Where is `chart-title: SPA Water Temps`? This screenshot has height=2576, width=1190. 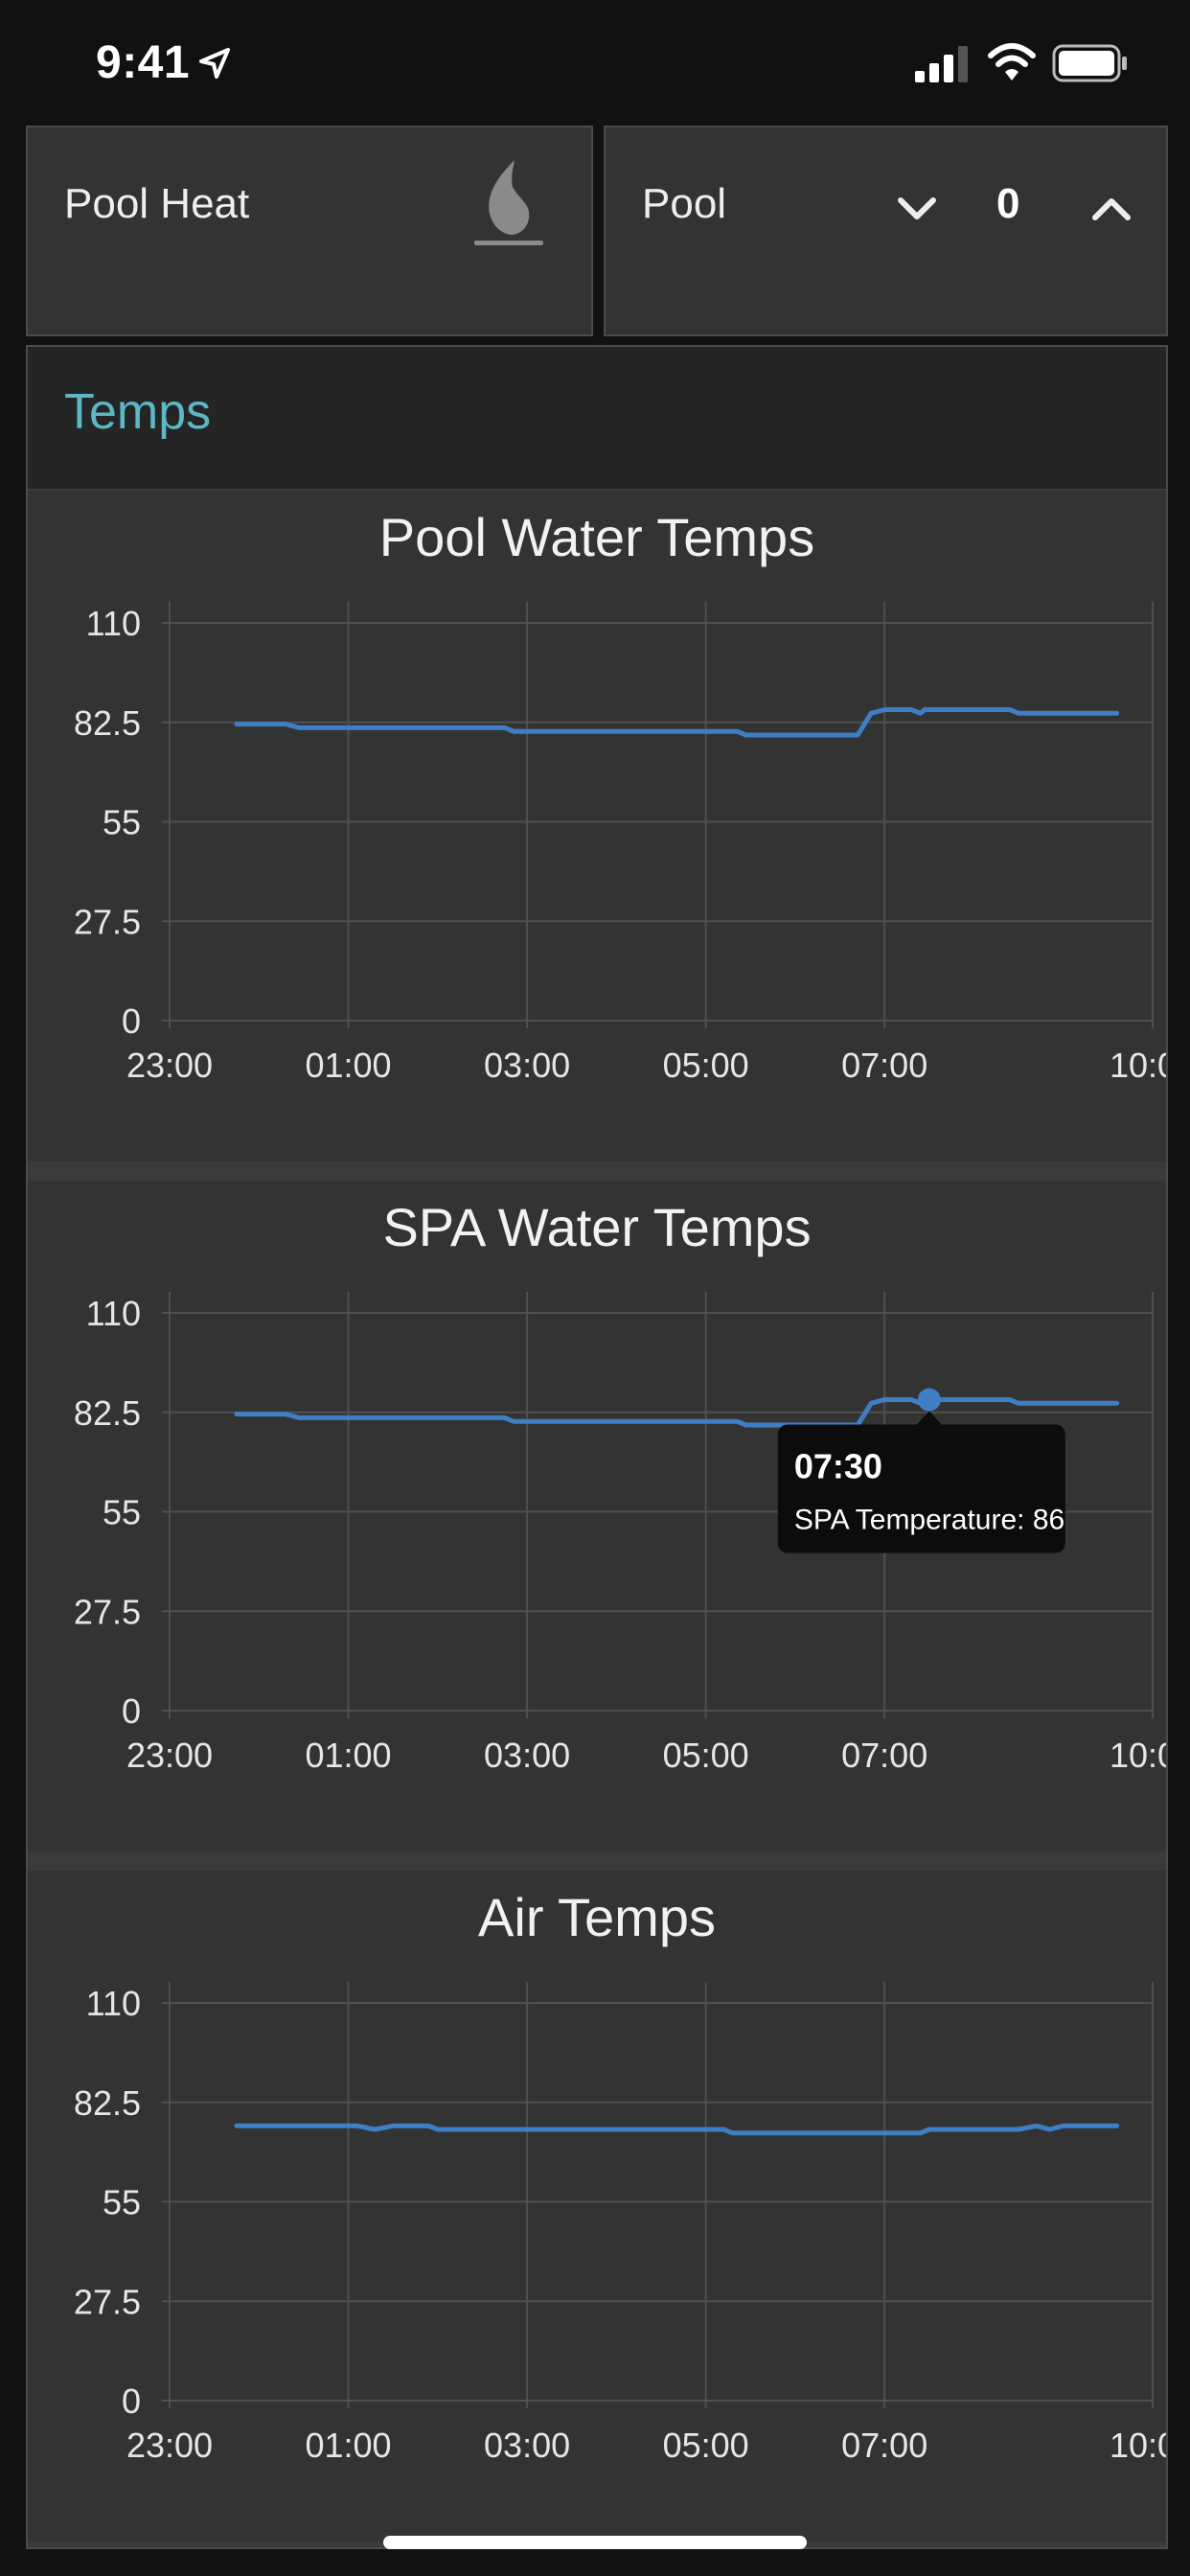 chart-title: SPA Water Temps is located at coordinates (596, 1227).